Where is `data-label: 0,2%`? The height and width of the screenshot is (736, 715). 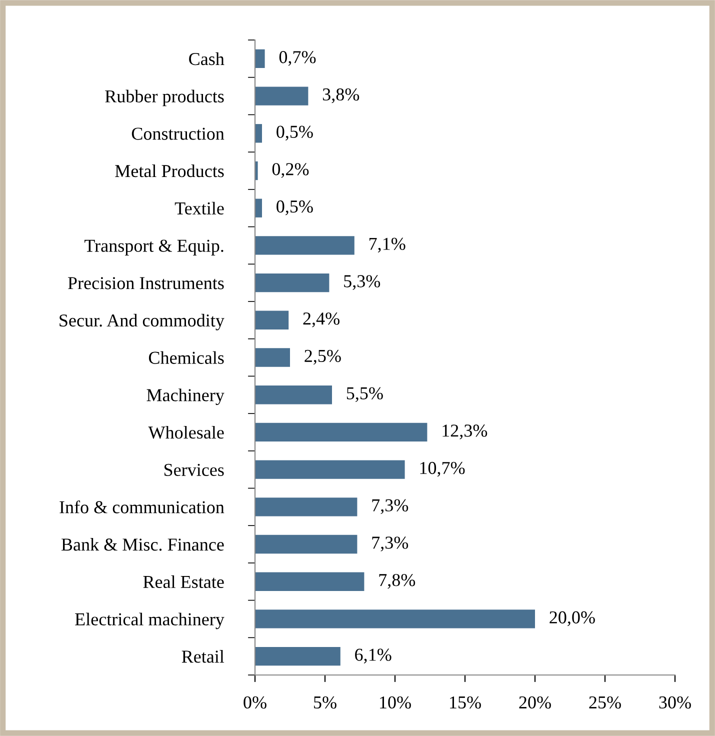
data-label: 0,2% is located at coordinates (290, 170).